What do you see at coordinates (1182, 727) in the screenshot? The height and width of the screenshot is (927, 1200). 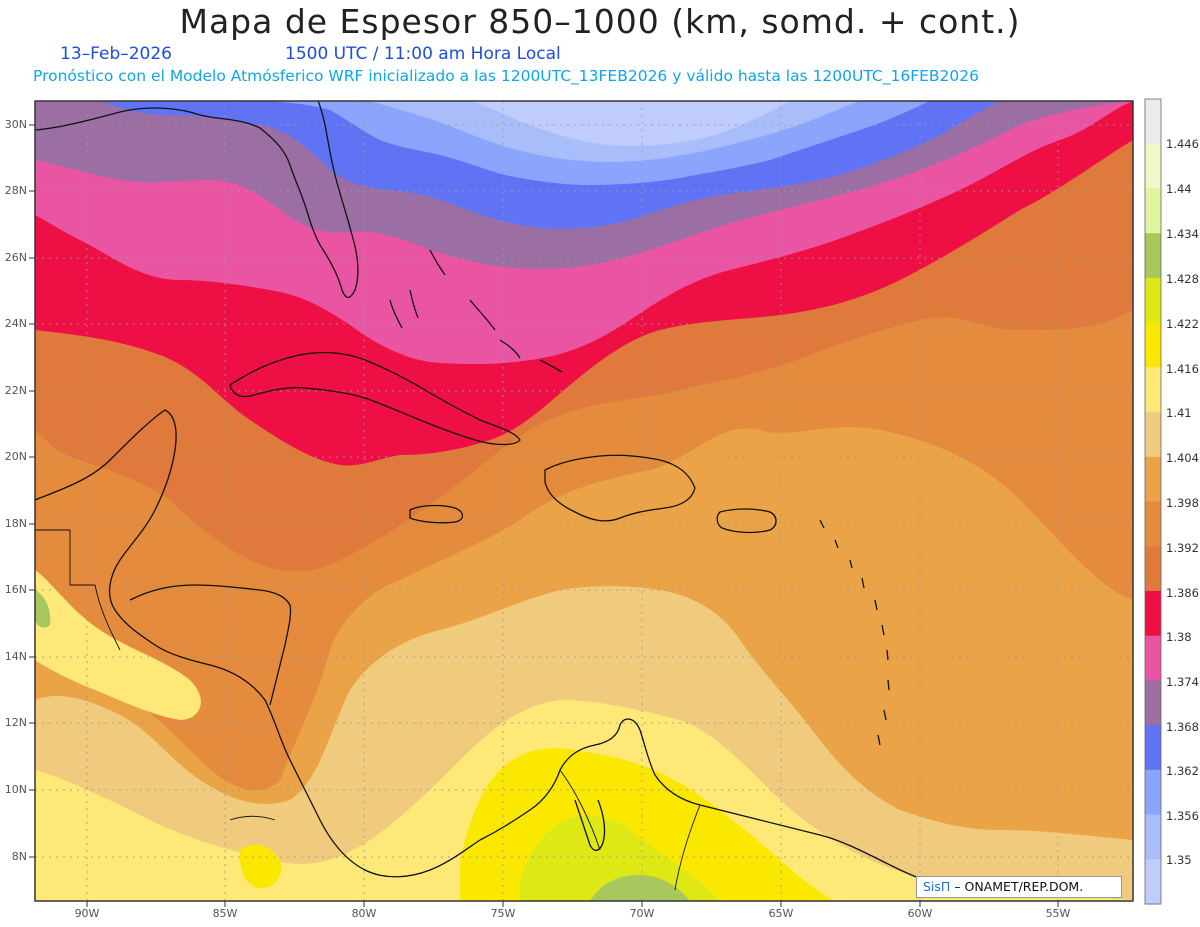 I see `colorbar-label: 1.368` at bounding box center [1182, 727].